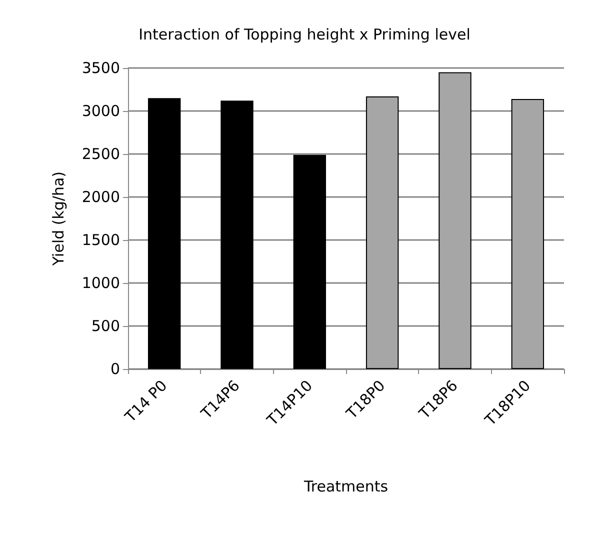  What do you see at coordinates (101, 68) in the screenshot?
I see `y-tick-label: 3500` at bounding box center [101, 68].